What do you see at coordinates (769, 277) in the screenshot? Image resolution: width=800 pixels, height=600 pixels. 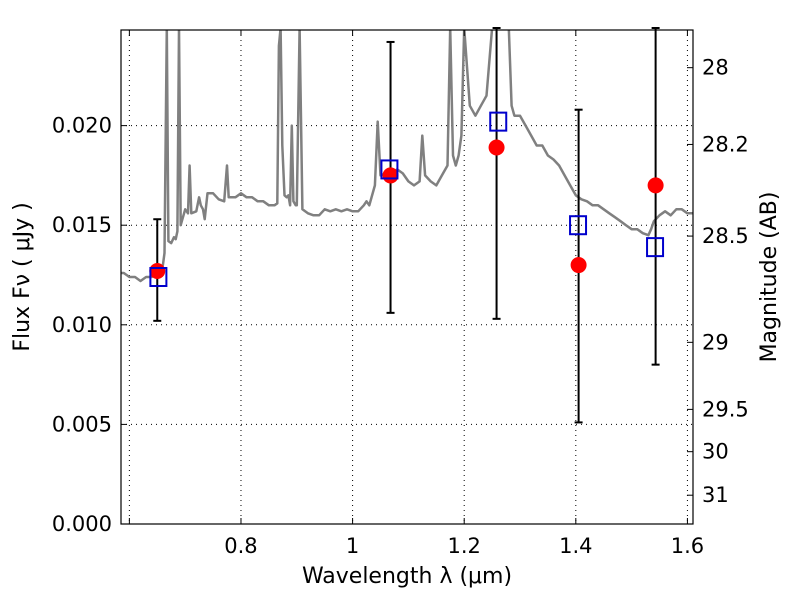 I see `y-axis-right-label: Magnitude (AB)` at bounding box center [769, 277].